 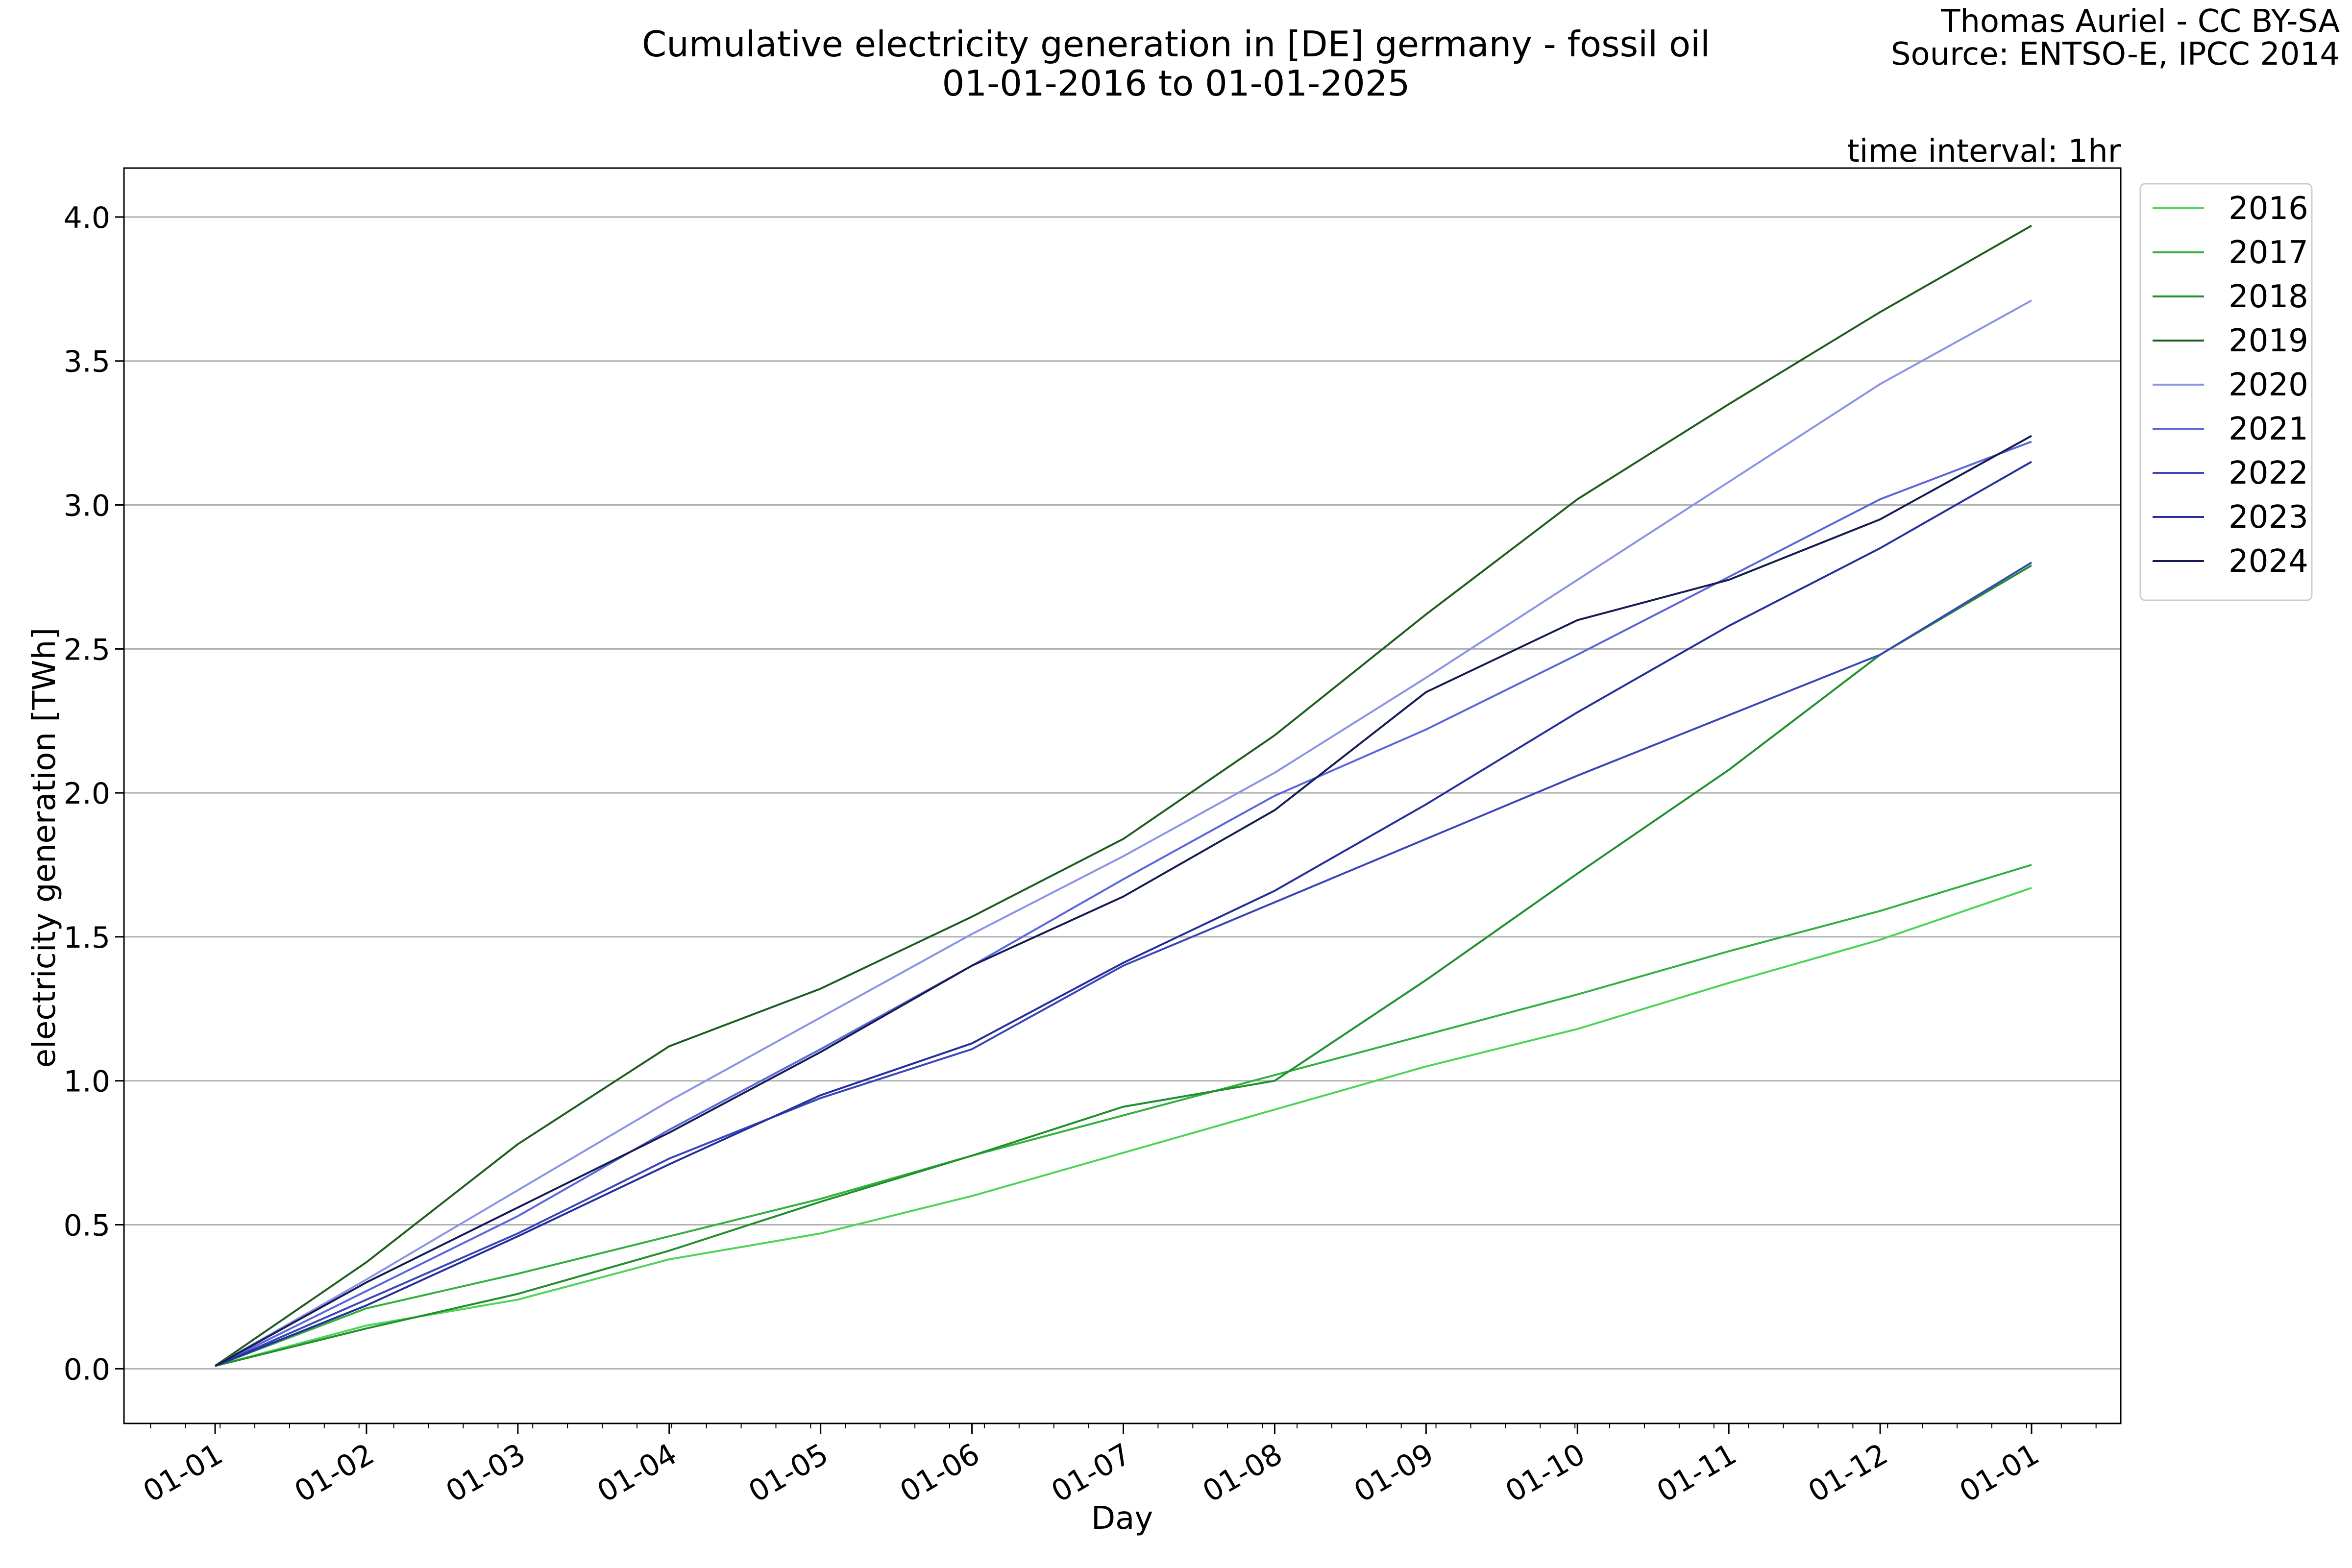 I want to click on legend-label-2016: 2016, so click(x=2268, y=209).